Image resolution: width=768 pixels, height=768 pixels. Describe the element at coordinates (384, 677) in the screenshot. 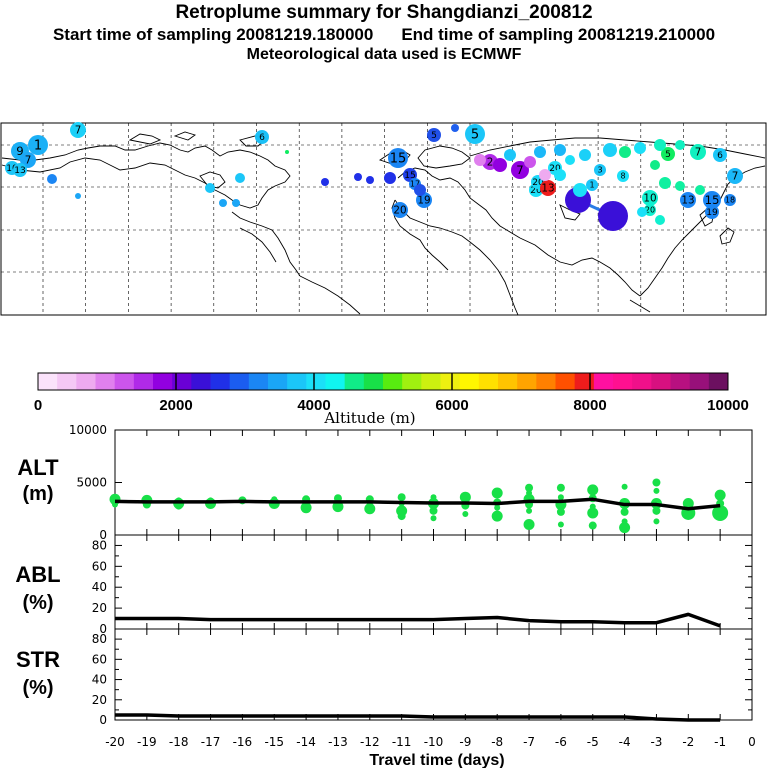

I see `panel-str: 0 20 40 60 80 STR (%)` at that location.